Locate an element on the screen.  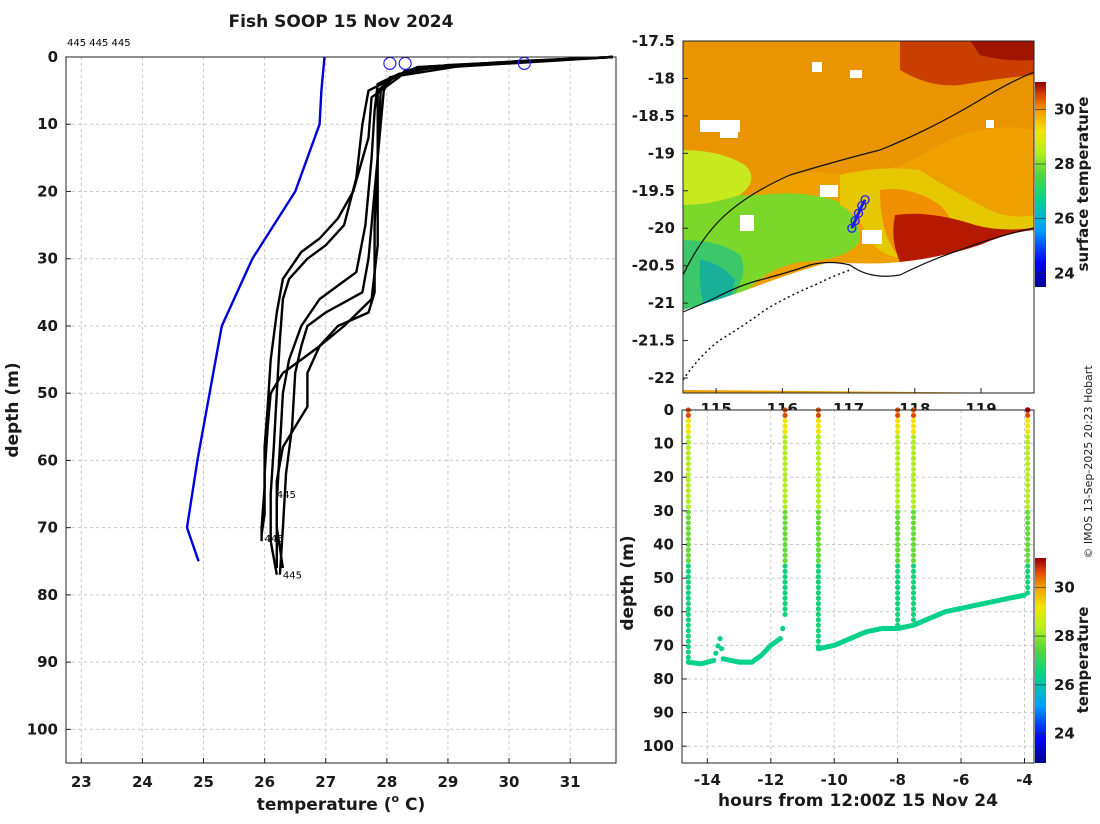
depth-tick-label: 30 is located at coordinates (663, 511).